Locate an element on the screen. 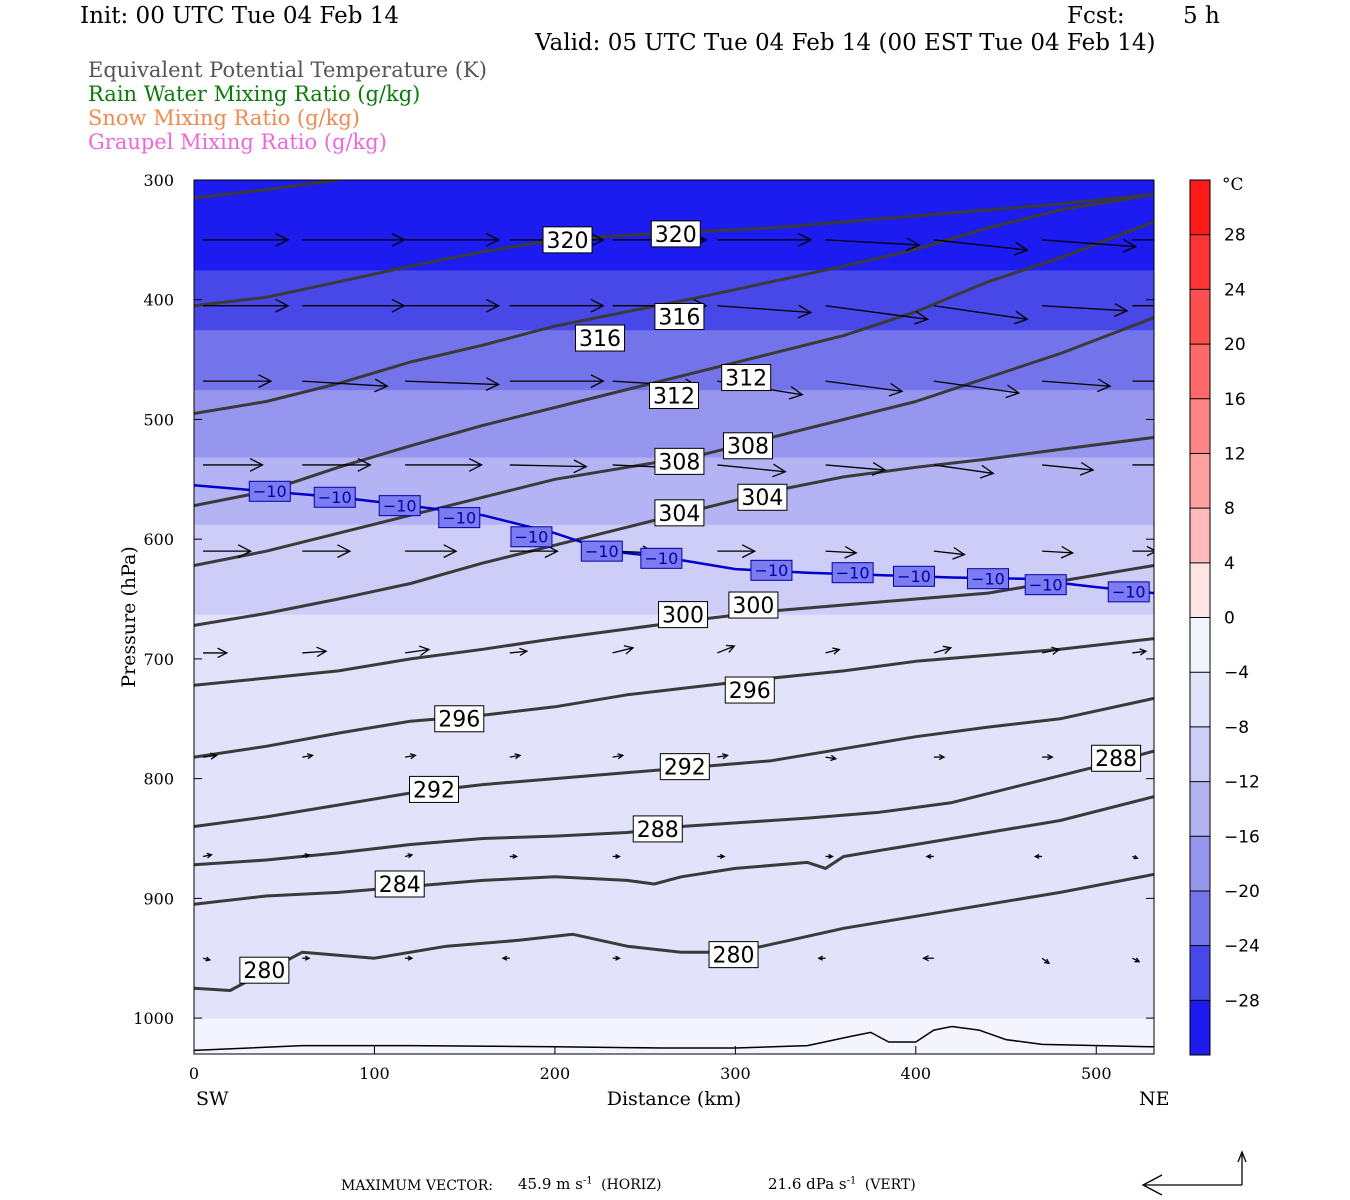 This screenshot has width=1350, height=1200. colorbar-tick-label: −20 is located at coordinates (1242, 892).